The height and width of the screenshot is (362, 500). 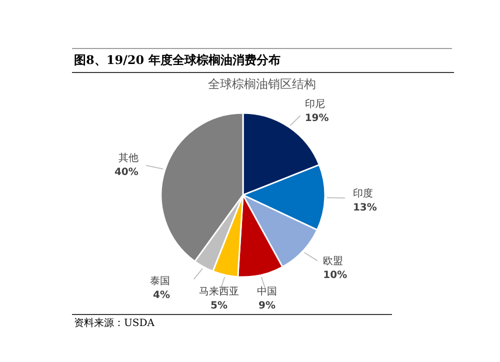 What do you see at coordinates (316, 118) in the screenshot?
I see `data-label: 19%` at bounding box center [316, 118].